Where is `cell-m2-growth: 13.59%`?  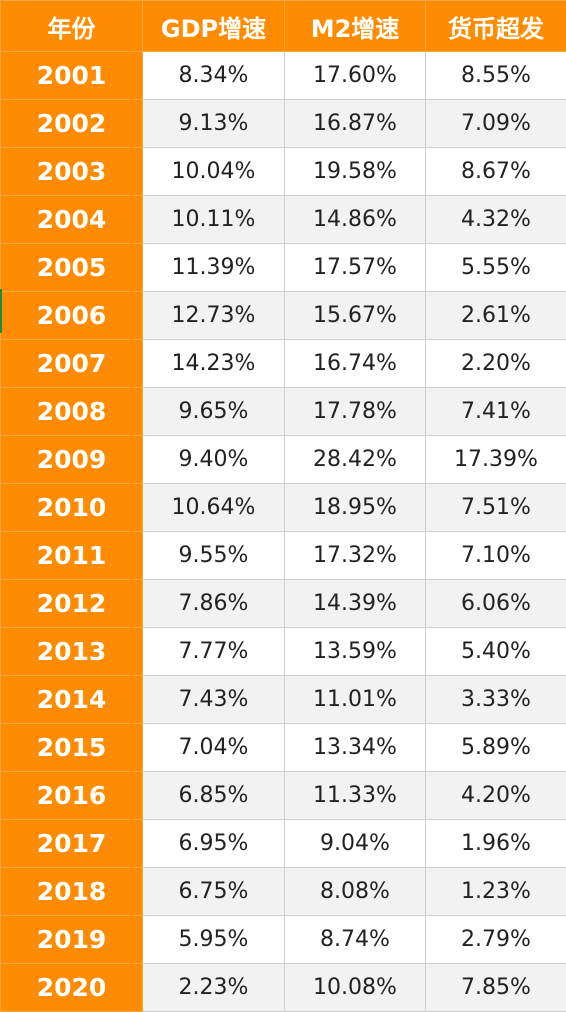 cell-m2-growth: 13.59% is located at coordinates (355, 652).